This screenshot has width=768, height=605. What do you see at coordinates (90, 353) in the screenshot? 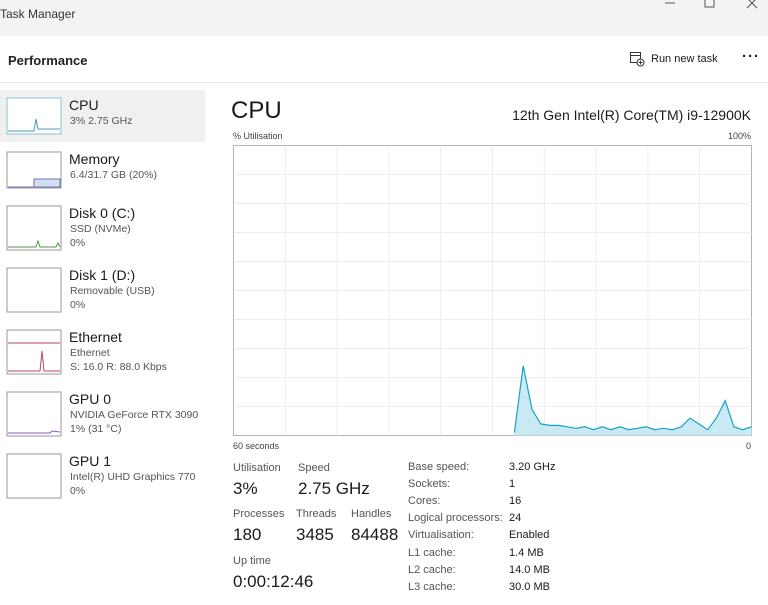
I see `sidebar-item-detail: Ethernet` at bounding box center [90, 353].